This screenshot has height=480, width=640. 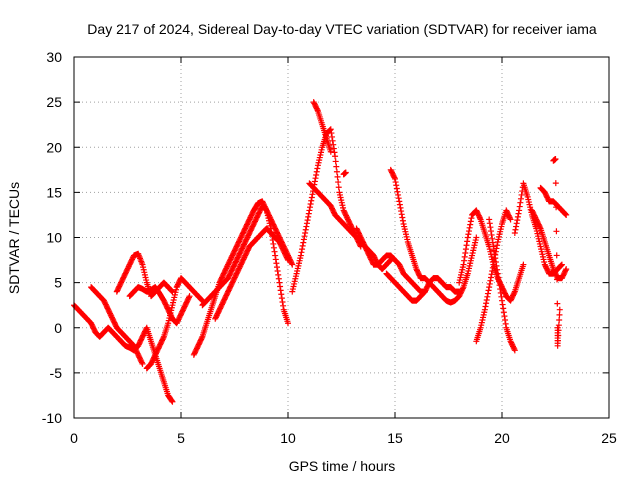 What do you see at coordinates (14, 238) in the screenshot?
I see `y-axis-title: SDTVAR / TECUs` at bounding box center [14, 238].